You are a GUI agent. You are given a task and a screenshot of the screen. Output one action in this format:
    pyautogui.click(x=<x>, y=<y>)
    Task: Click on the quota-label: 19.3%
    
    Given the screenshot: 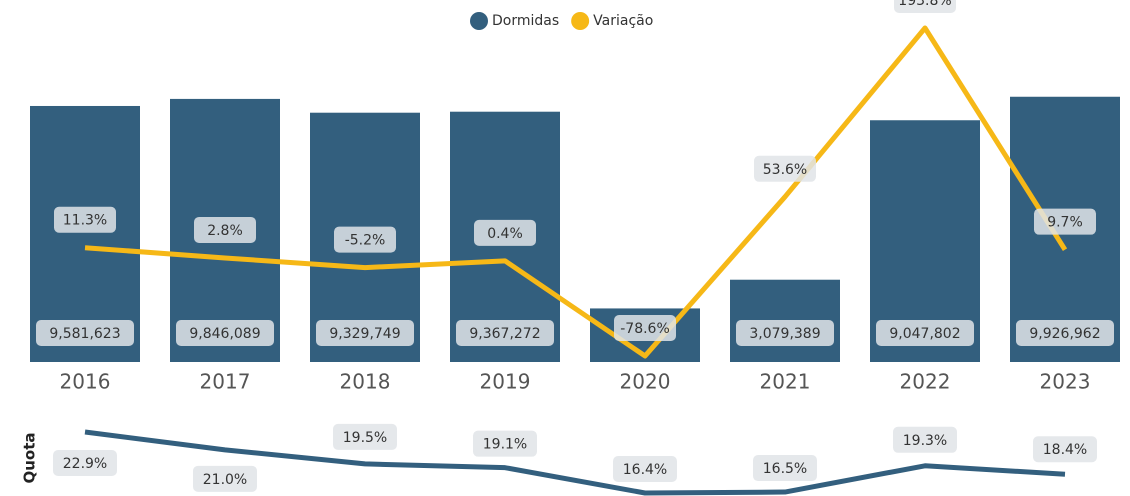 What is the action you would take?
    pyautogui.click(x=925, y=441)
    